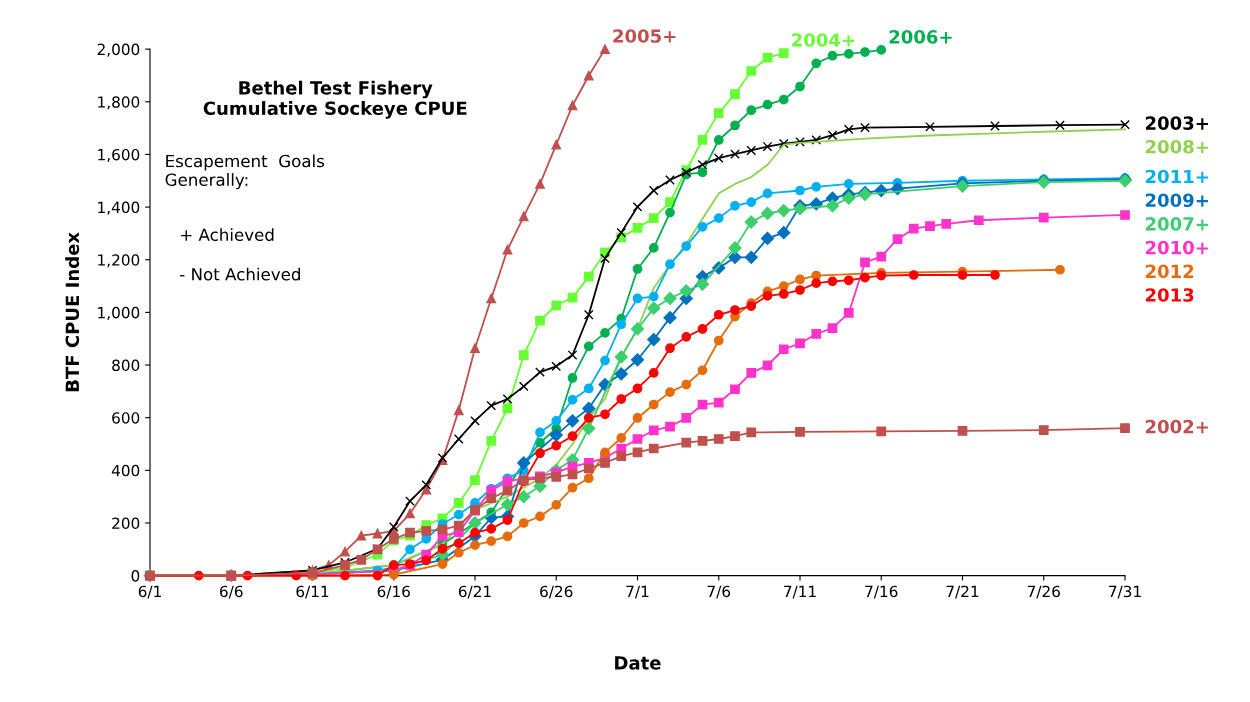 The width and height of the screenshot is (1250, 702). I want to click on y-tick-label: 1,600, so click(119, 155).